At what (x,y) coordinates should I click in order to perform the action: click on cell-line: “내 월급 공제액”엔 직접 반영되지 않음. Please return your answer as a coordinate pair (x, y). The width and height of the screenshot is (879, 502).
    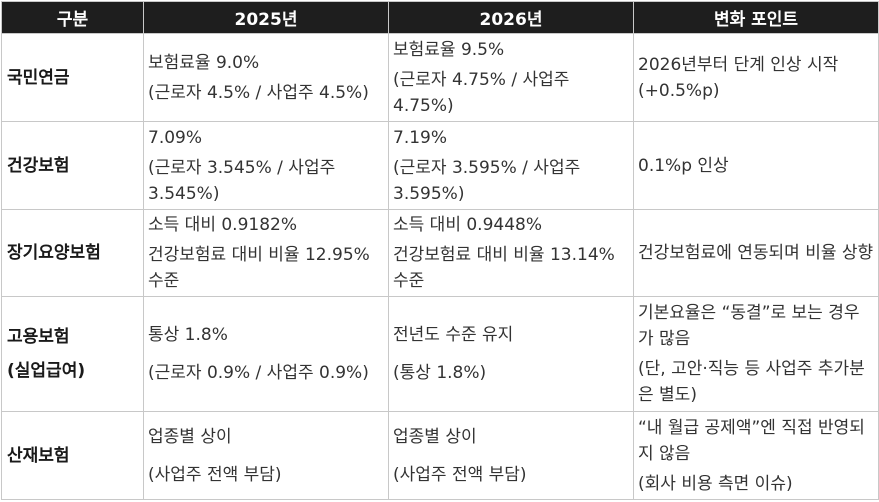
    Looking at the image, I should click on (751, 440).